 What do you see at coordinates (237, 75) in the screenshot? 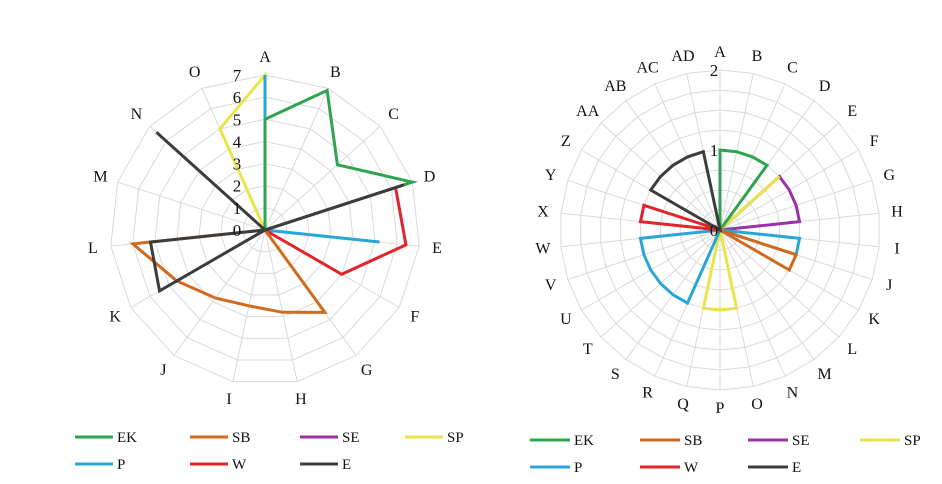
I see `tick-label: 7` at bounding box center [237, 75].